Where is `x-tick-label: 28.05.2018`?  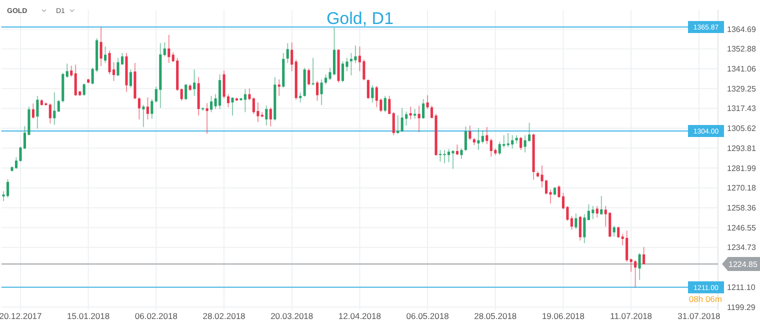 x-tick-label: 28.05.2018 is located at coordinates (495, 316).